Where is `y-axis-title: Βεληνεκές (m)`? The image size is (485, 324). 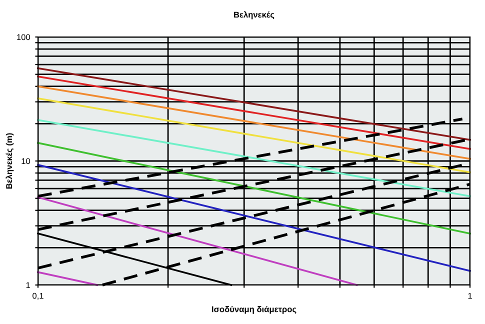
y-axis-title: Βεληνεκές (m) is located at coordinates (10, 161).